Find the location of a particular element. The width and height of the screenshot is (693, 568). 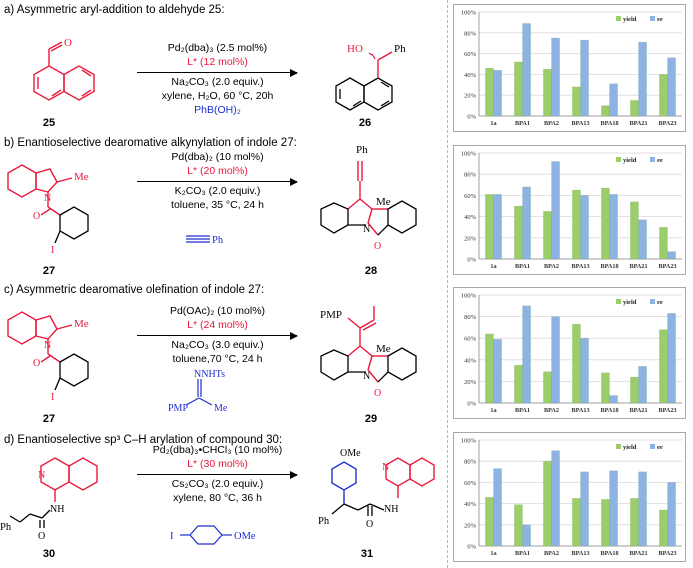

compound-31-label: 31 is located at coordinates (367, 554).